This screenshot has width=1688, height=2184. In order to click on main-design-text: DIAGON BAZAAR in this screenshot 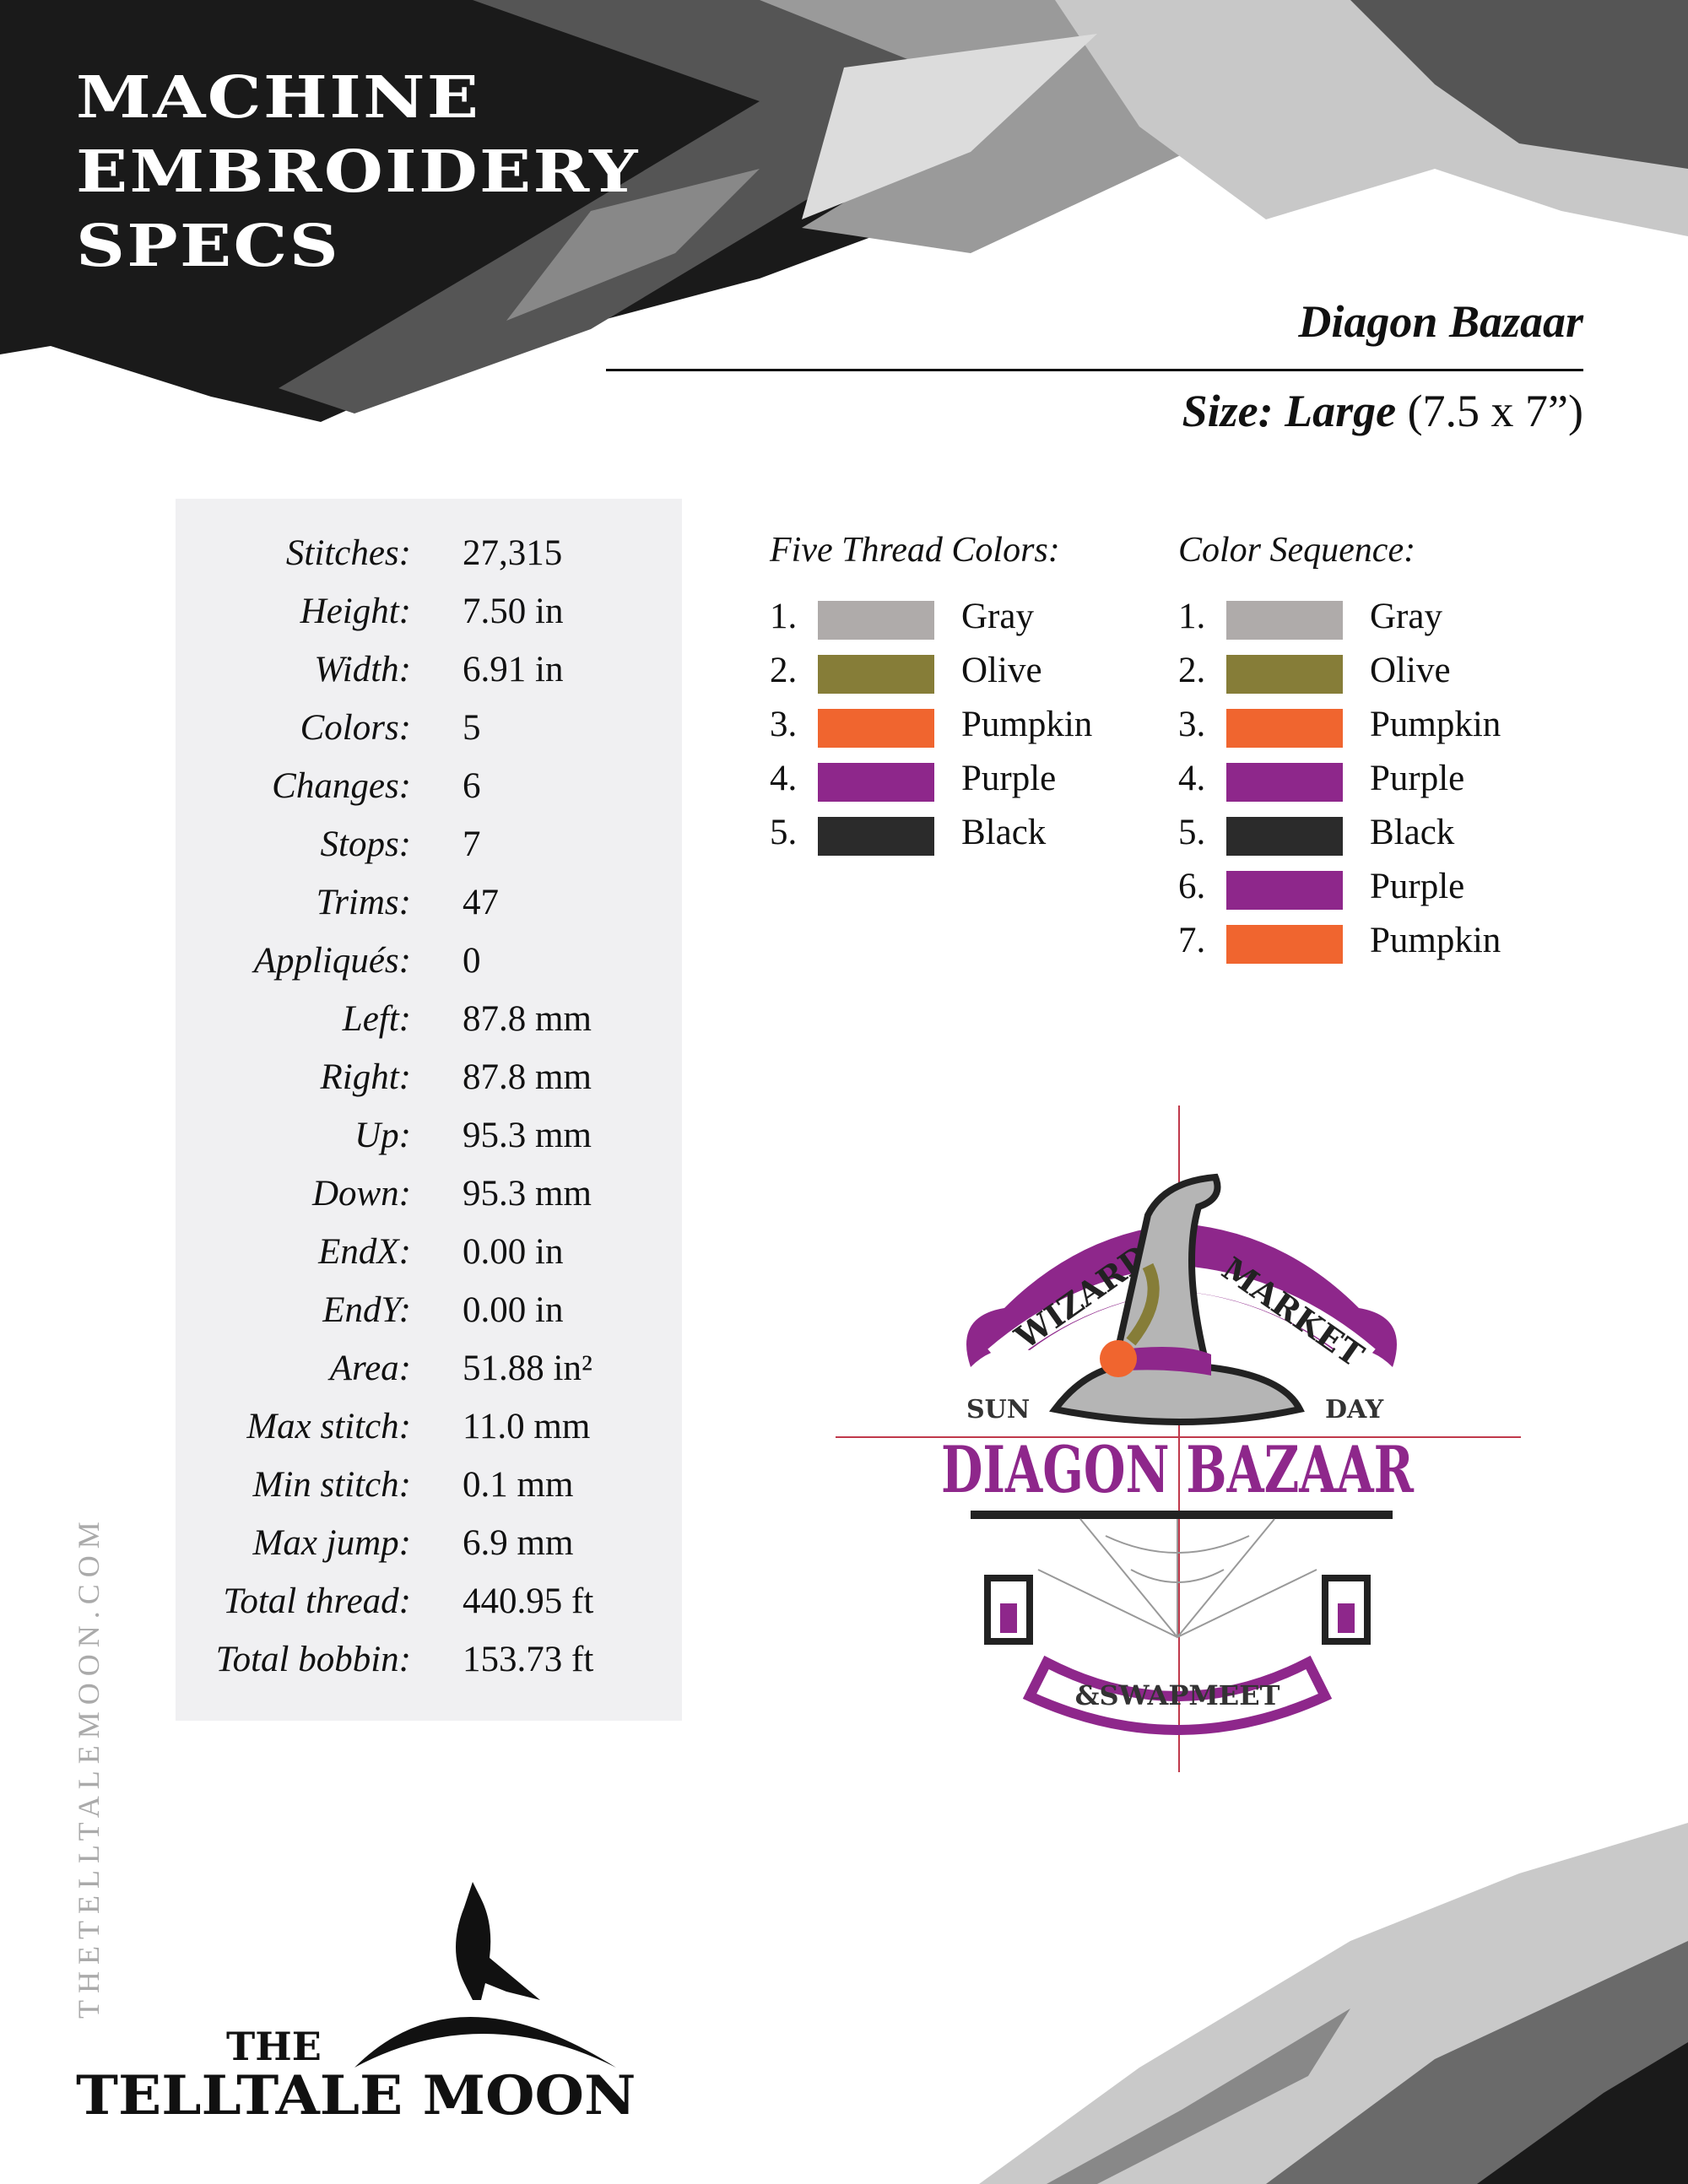, I will do `click(1178, 1469)`.